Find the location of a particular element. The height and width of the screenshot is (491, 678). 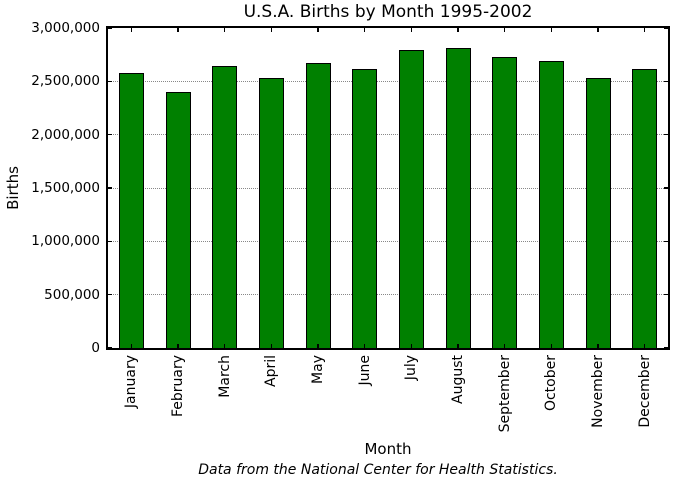

x-tick-label-september: September is located at coordinates (504, 394).